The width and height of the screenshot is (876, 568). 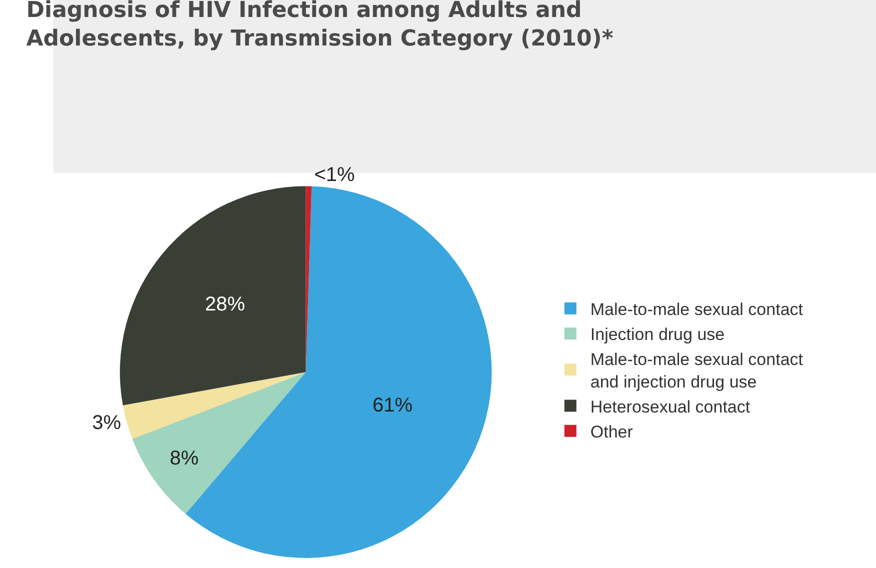 I want to click on data-label: 61%, so click(x=392, y=405).